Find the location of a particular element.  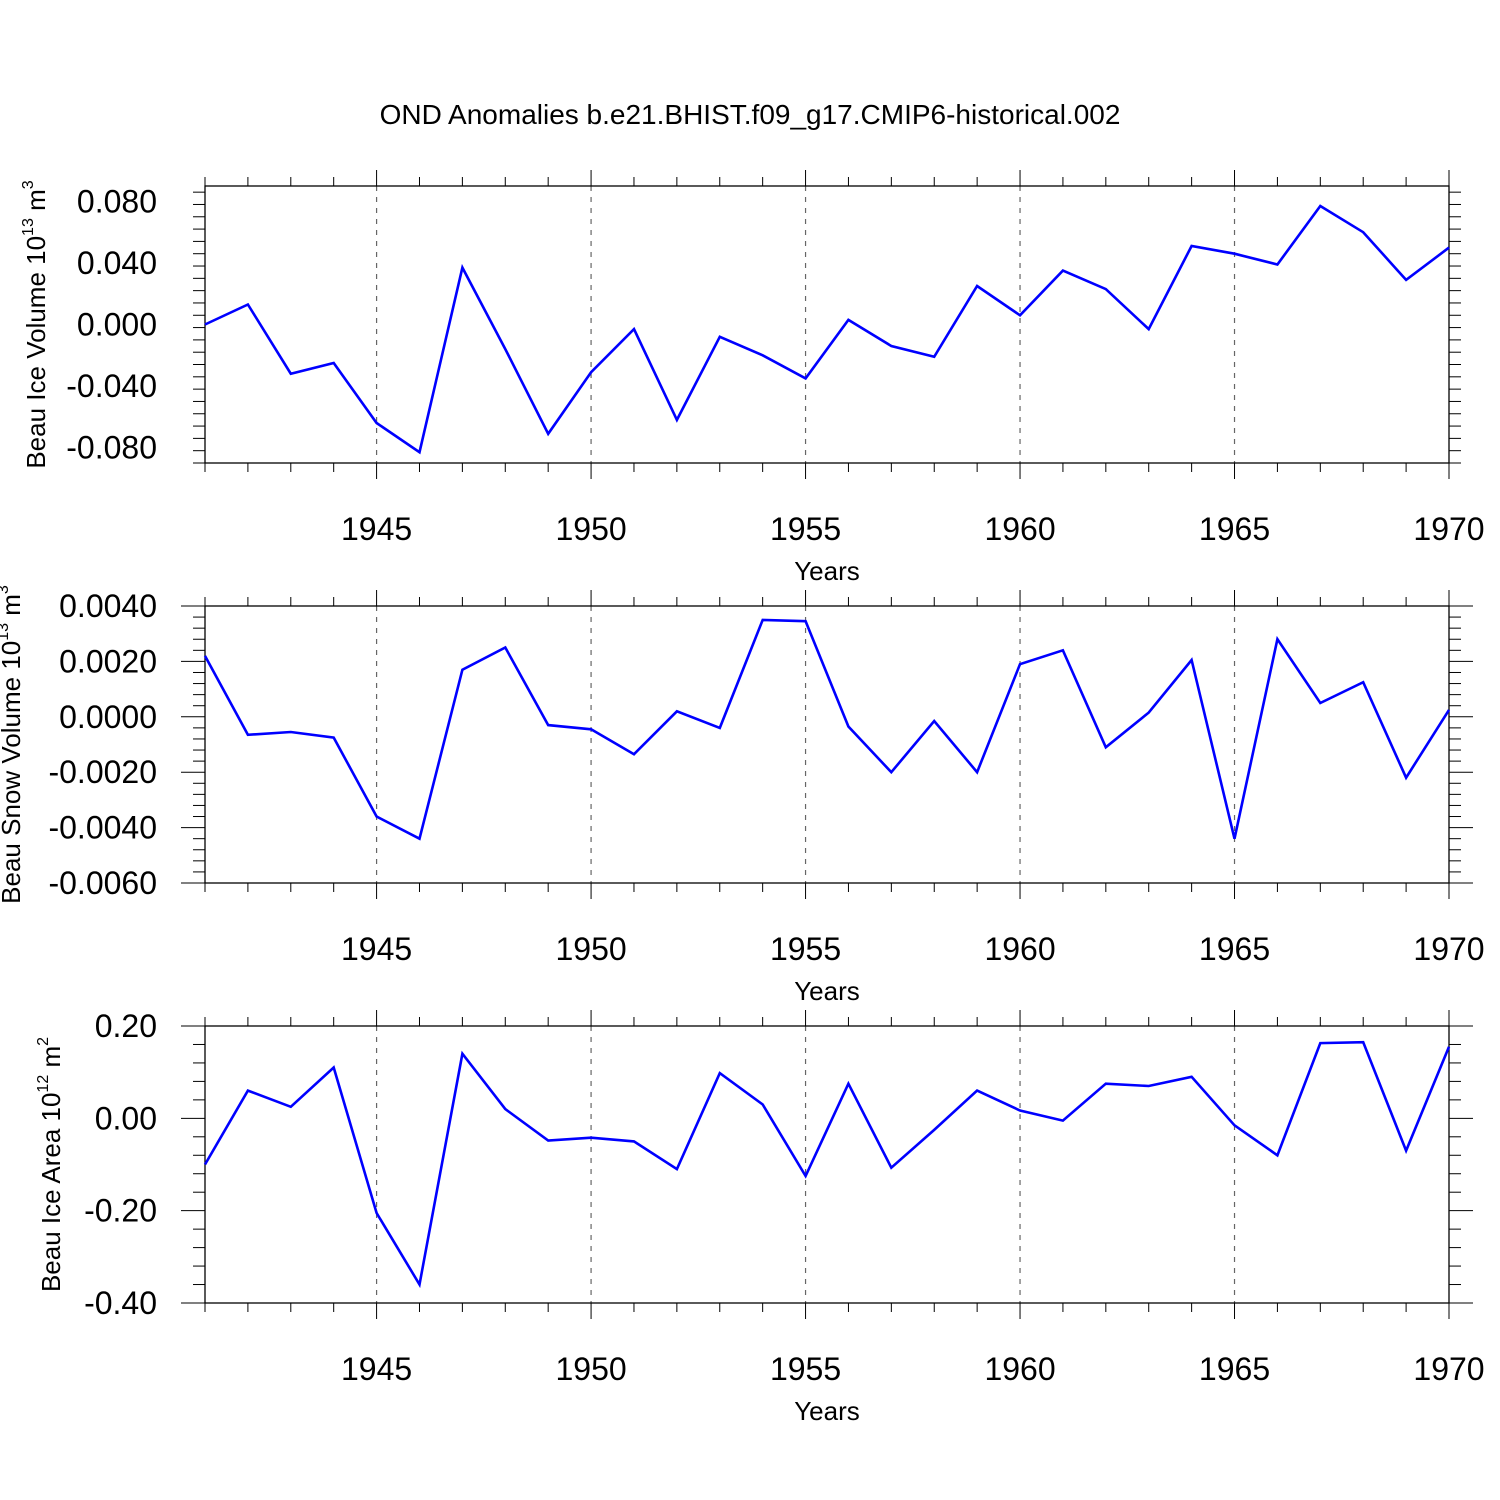

y-tick-label: 0.0040 is located at coordinates (108, 606).